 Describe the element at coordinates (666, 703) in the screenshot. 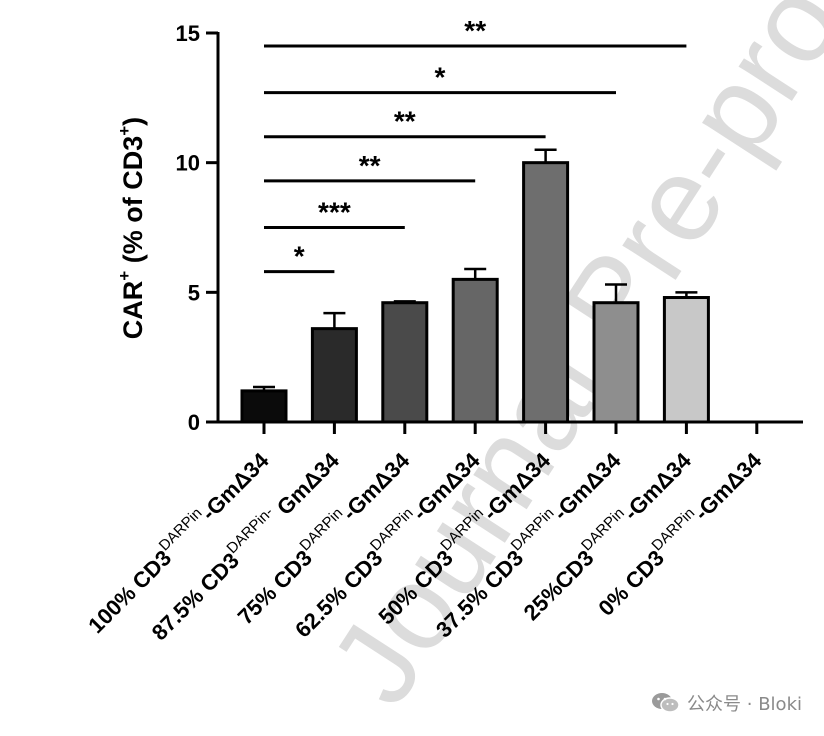

I see `wechat-icon` at that location.